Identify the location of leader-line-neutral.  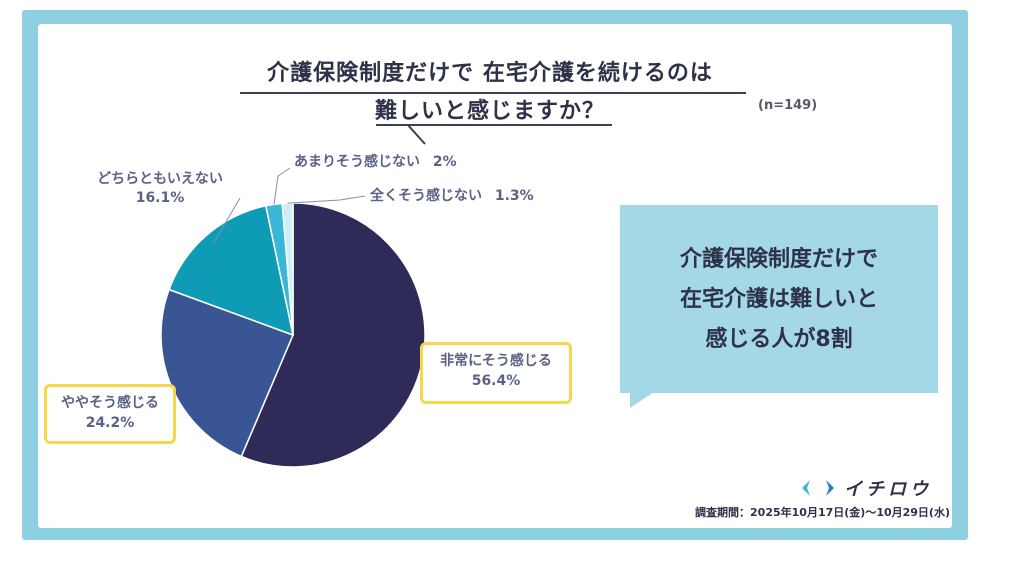
(227, 220).